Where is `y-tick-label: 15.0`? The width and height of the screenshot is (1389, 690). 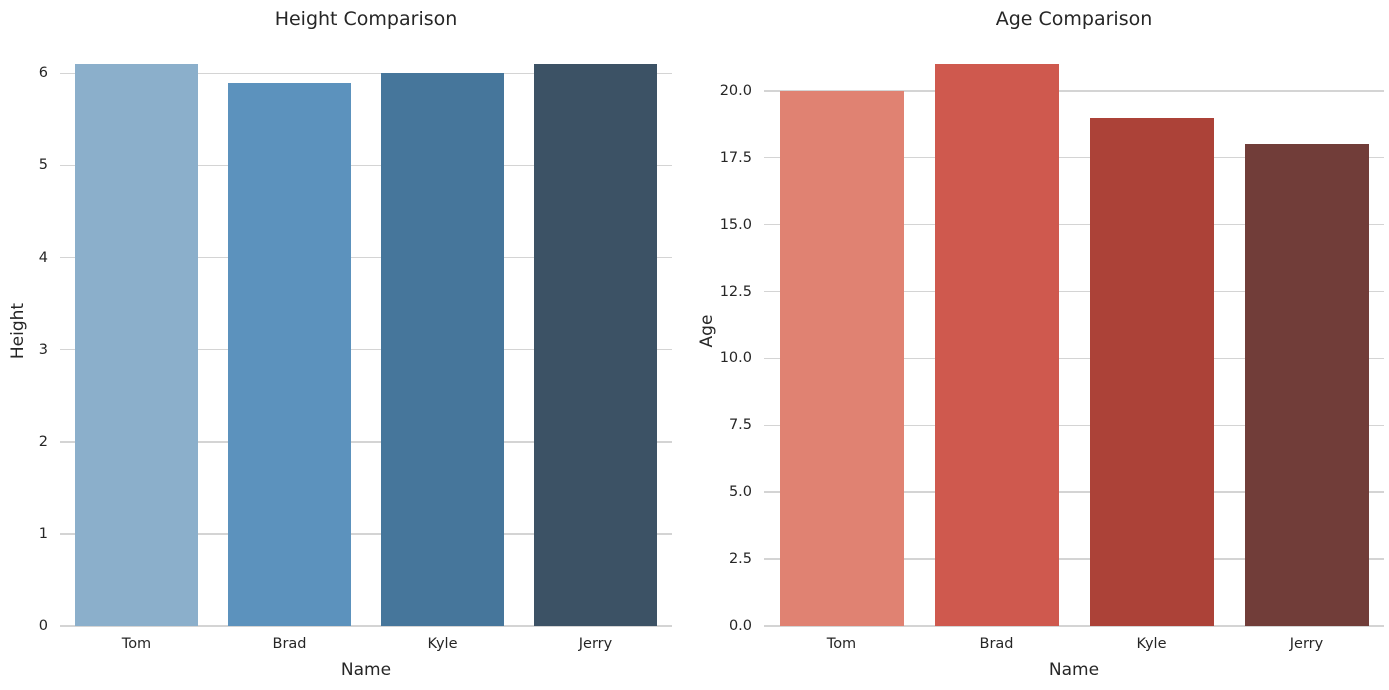
y-tick-label: 15.0 is located at coordinates (735, 224).